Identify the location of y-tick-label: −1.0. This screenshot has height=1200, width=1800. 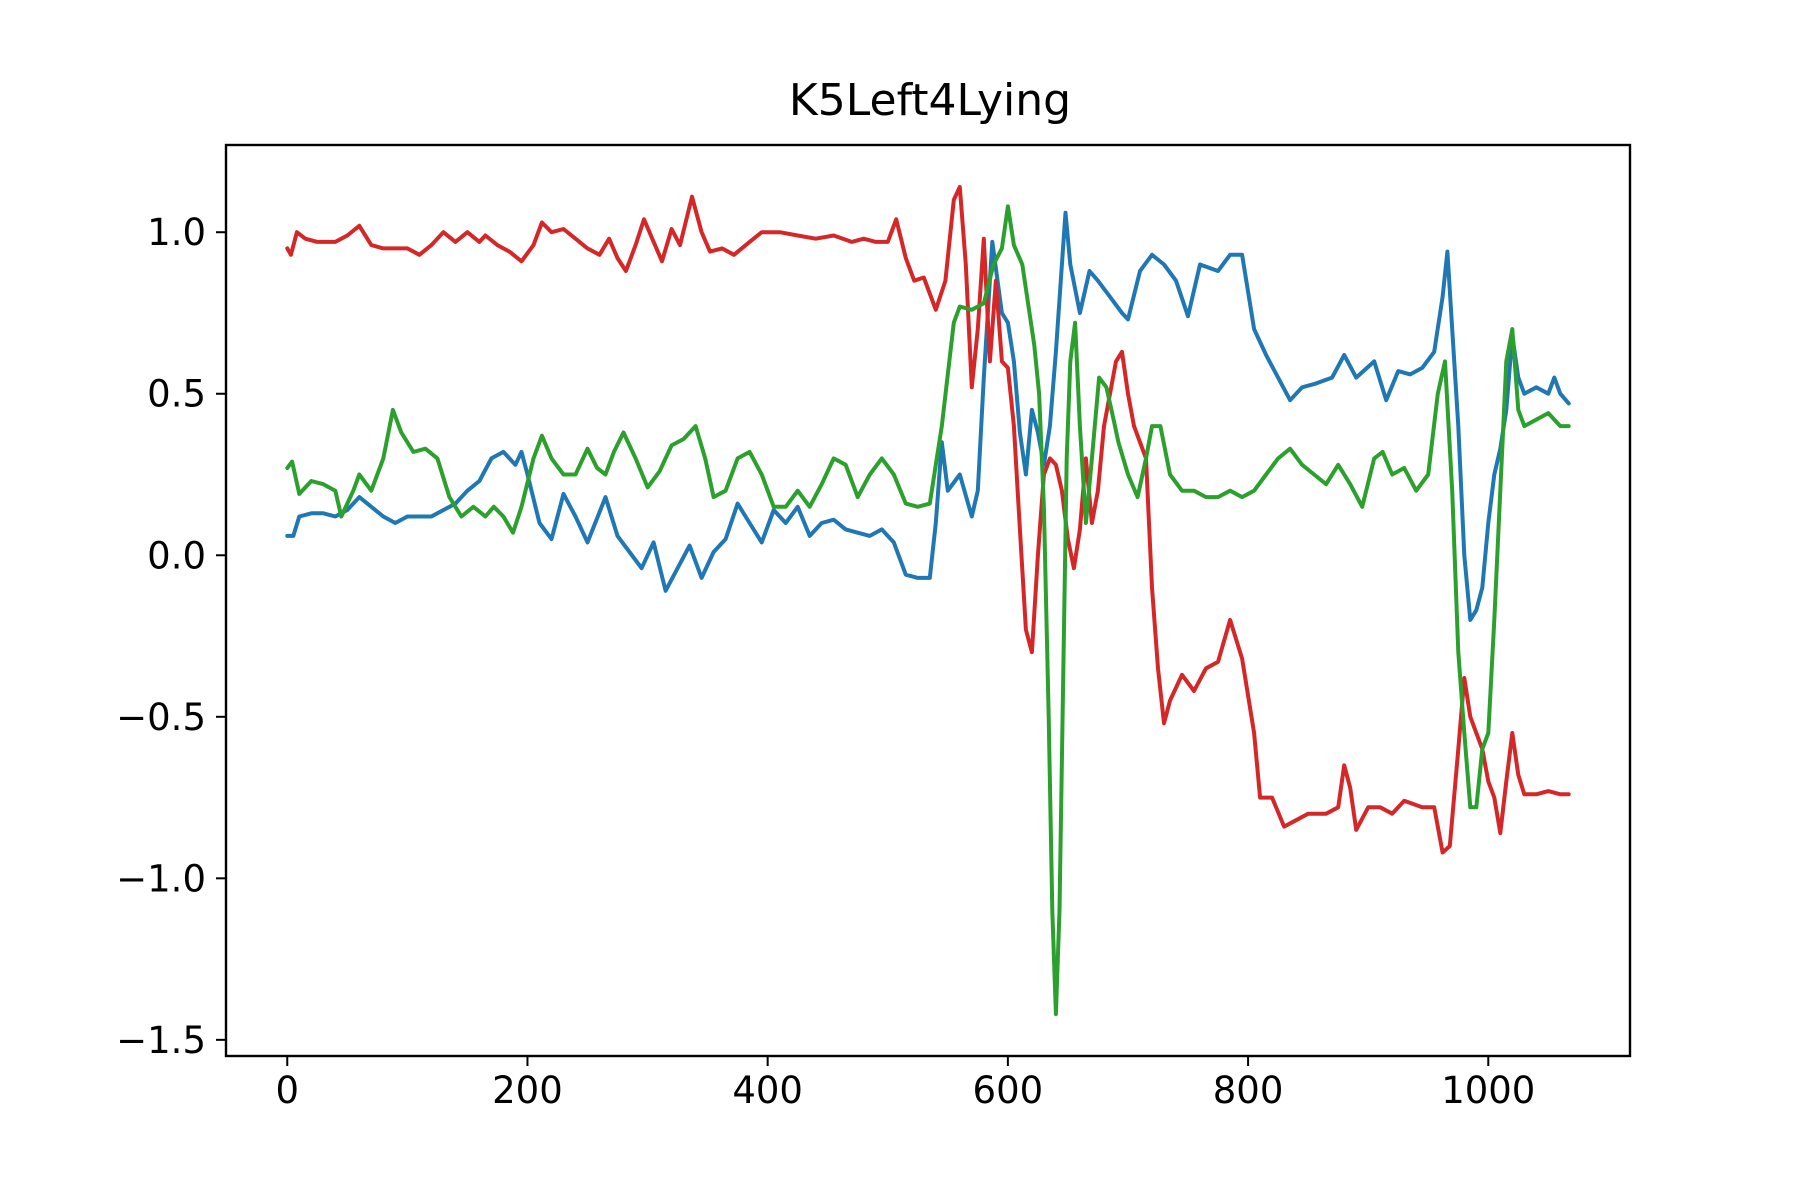
(161, 878).